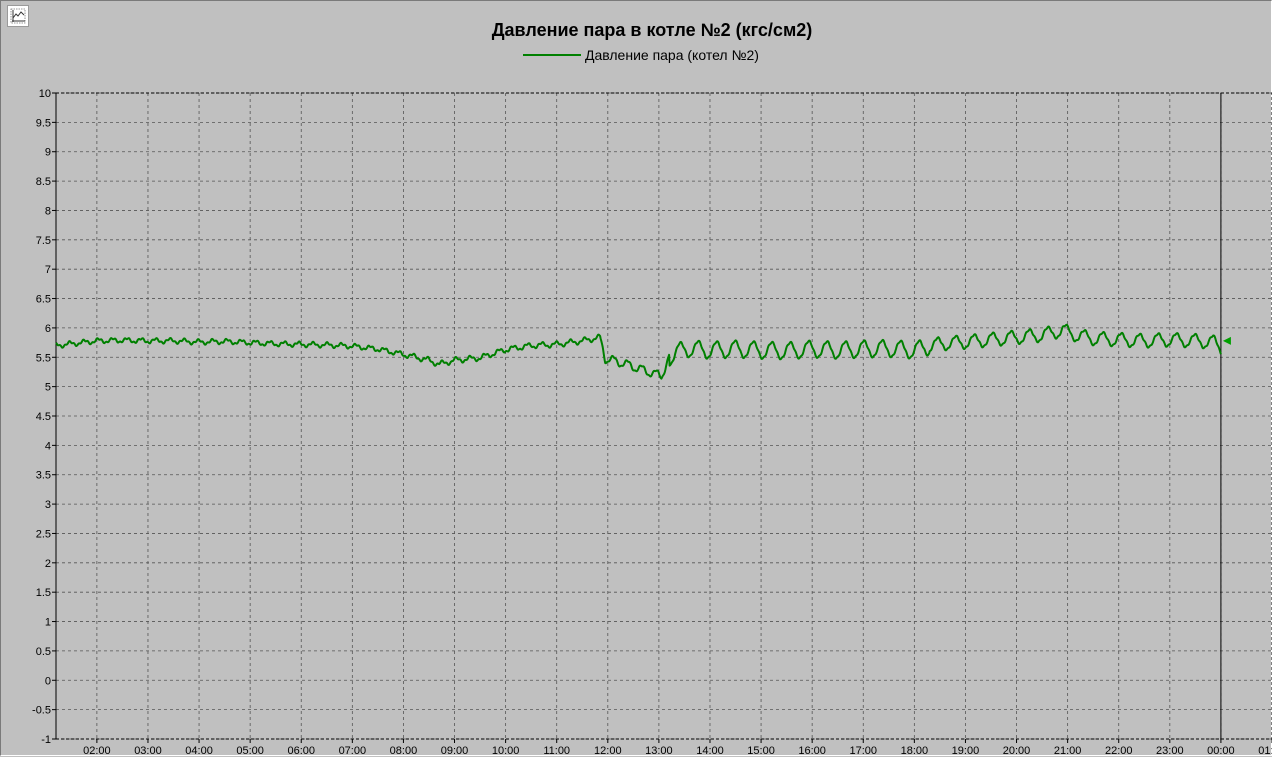 Image resolution: width=1272 pixels, height=757 pixels. I want to click on x-tick-label: 22:00, so click(1119, 751).